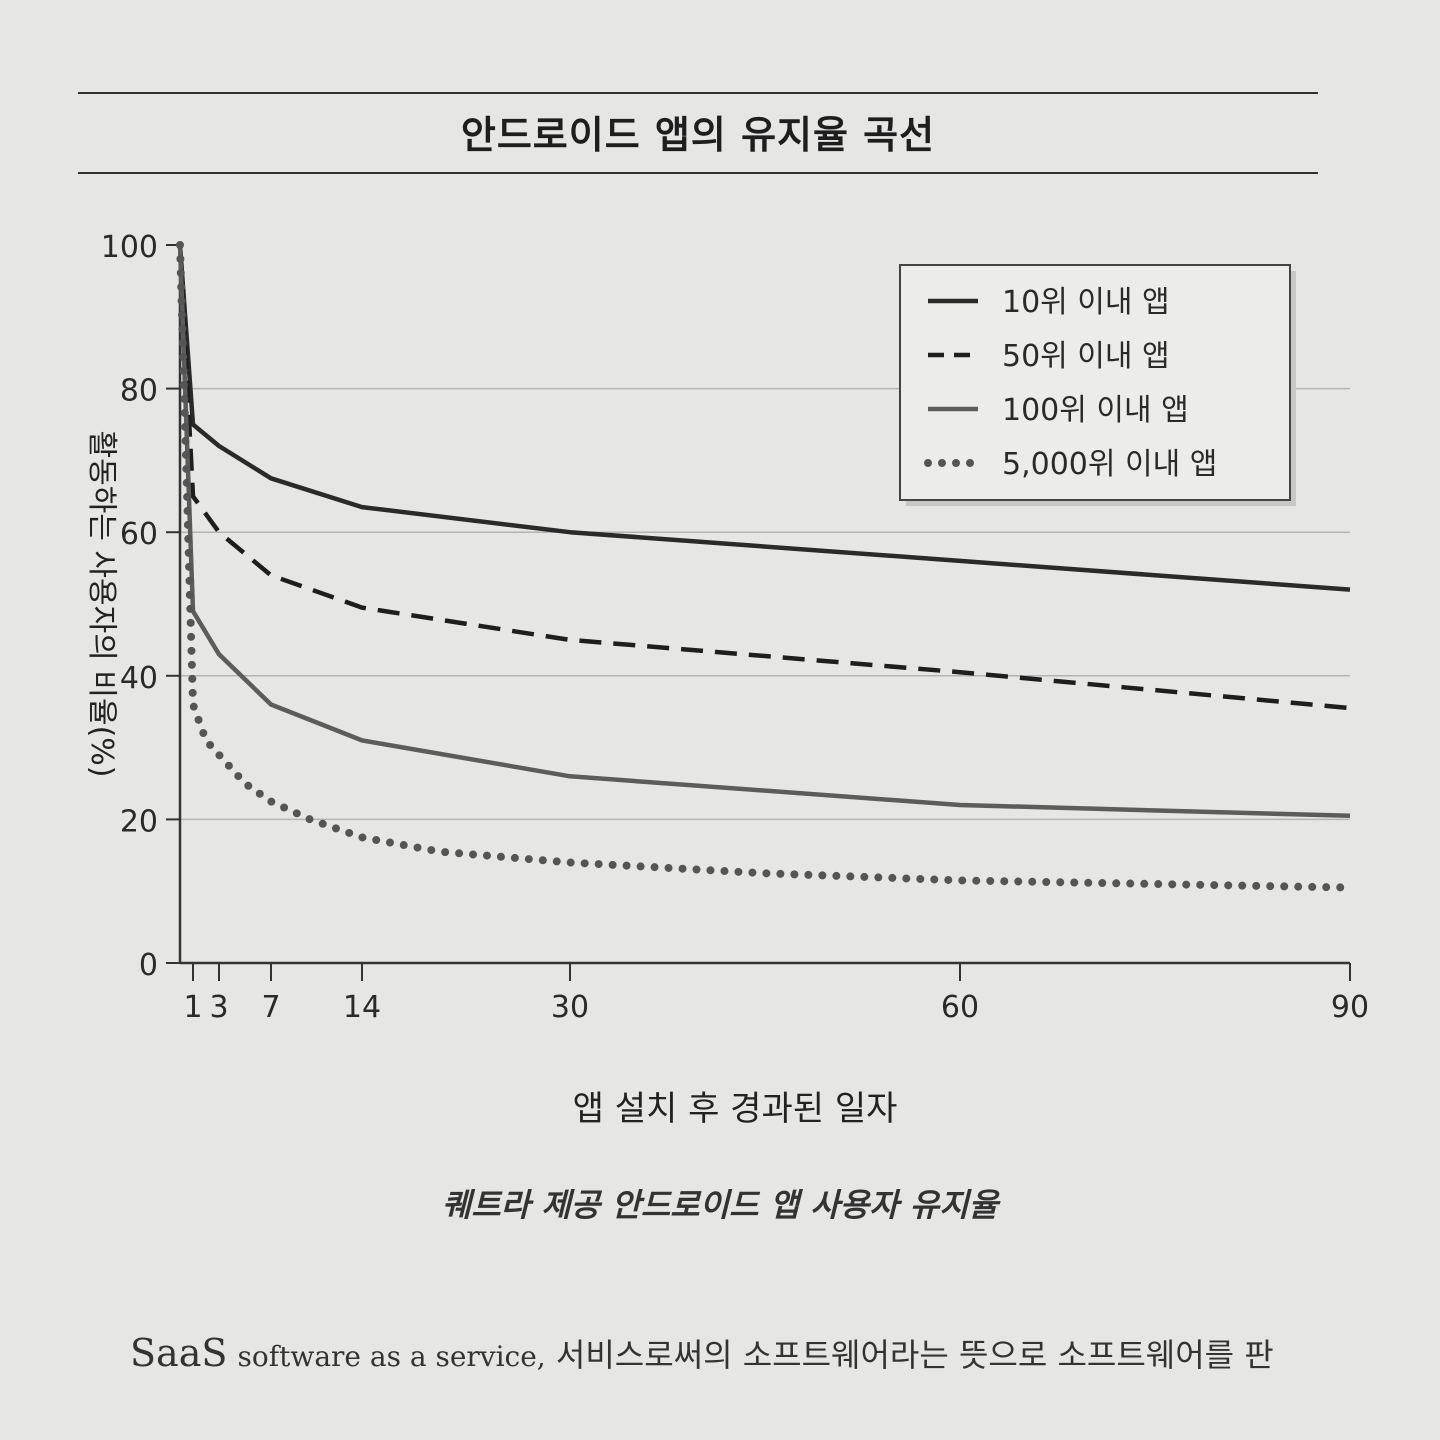  I want to click on x-tick-label-90: 90, so click(1350, 1007).